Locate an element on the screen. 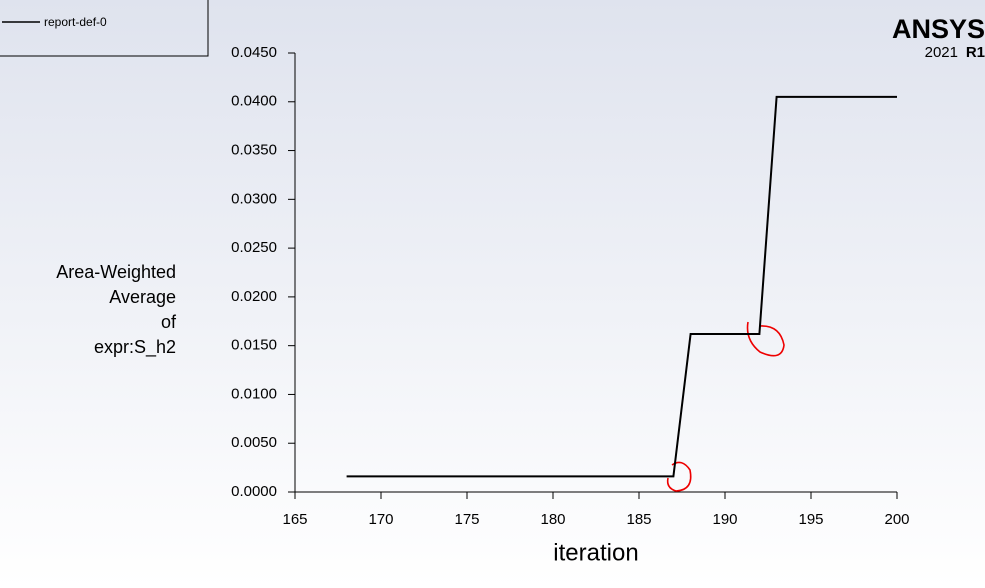  y-tick-label: 0.0000 is located at coordinates (254, 491).